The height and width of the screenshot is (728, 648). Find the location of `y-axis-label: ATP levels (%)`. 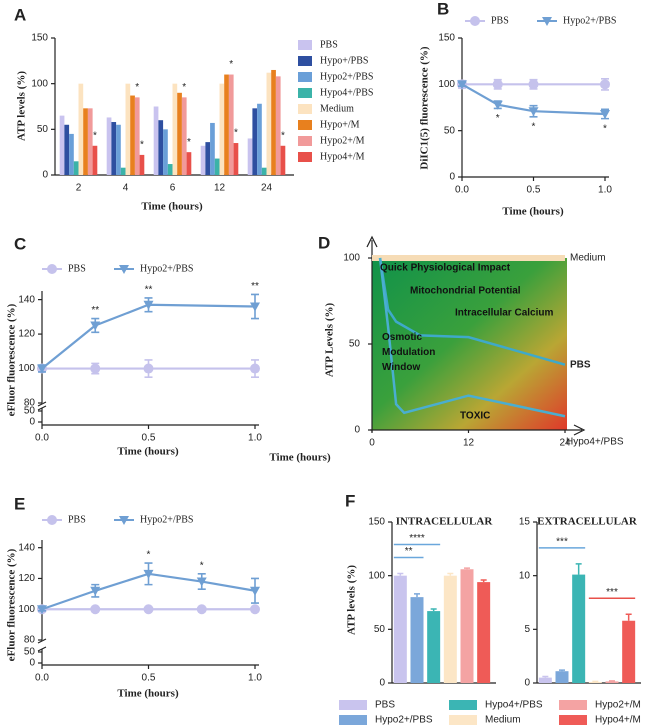

y-axis-label: ATP levels (%) is located at coordinates (22, 106).